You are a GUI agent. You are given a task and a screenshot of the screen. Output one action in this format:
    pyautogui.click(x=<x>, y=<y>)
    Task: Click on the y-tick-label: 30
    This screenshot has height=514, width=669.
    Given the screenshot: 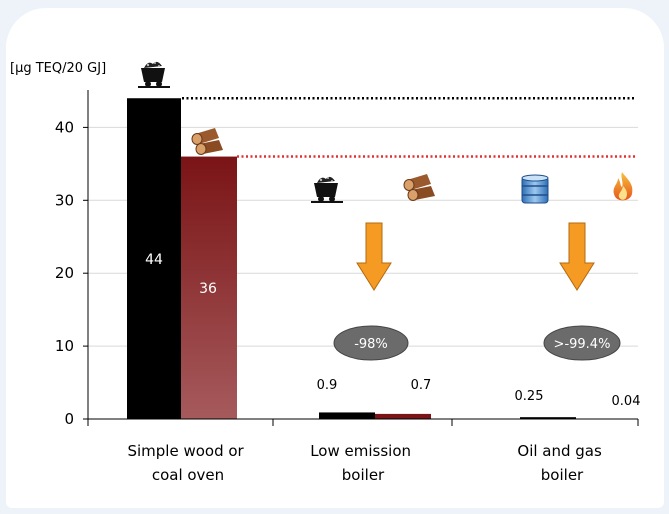 What is the action you would take?
    pyautogui.click(x=64, y=200)
    